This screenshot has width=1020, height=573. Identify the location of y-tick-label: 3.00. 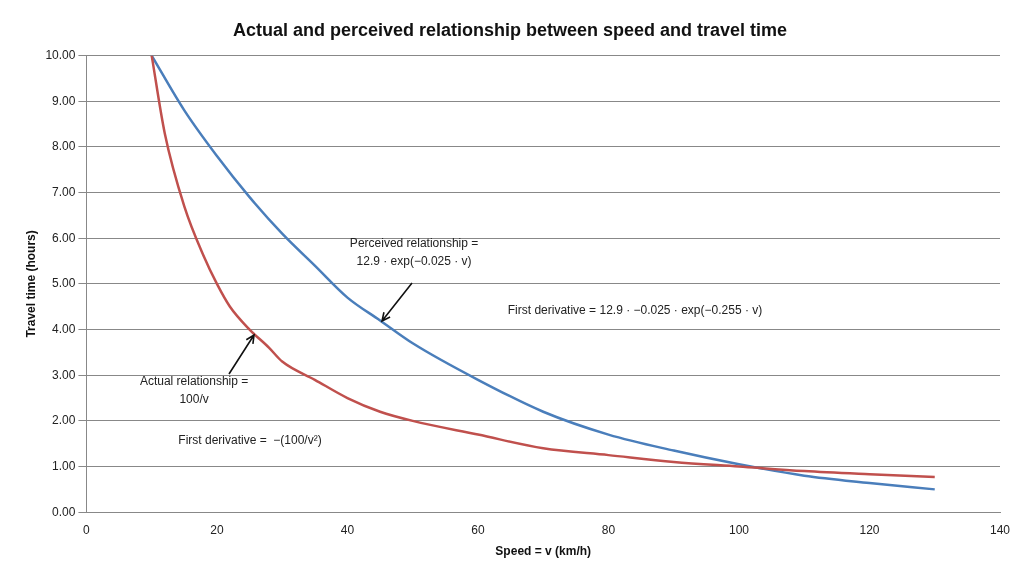
(64, 374).